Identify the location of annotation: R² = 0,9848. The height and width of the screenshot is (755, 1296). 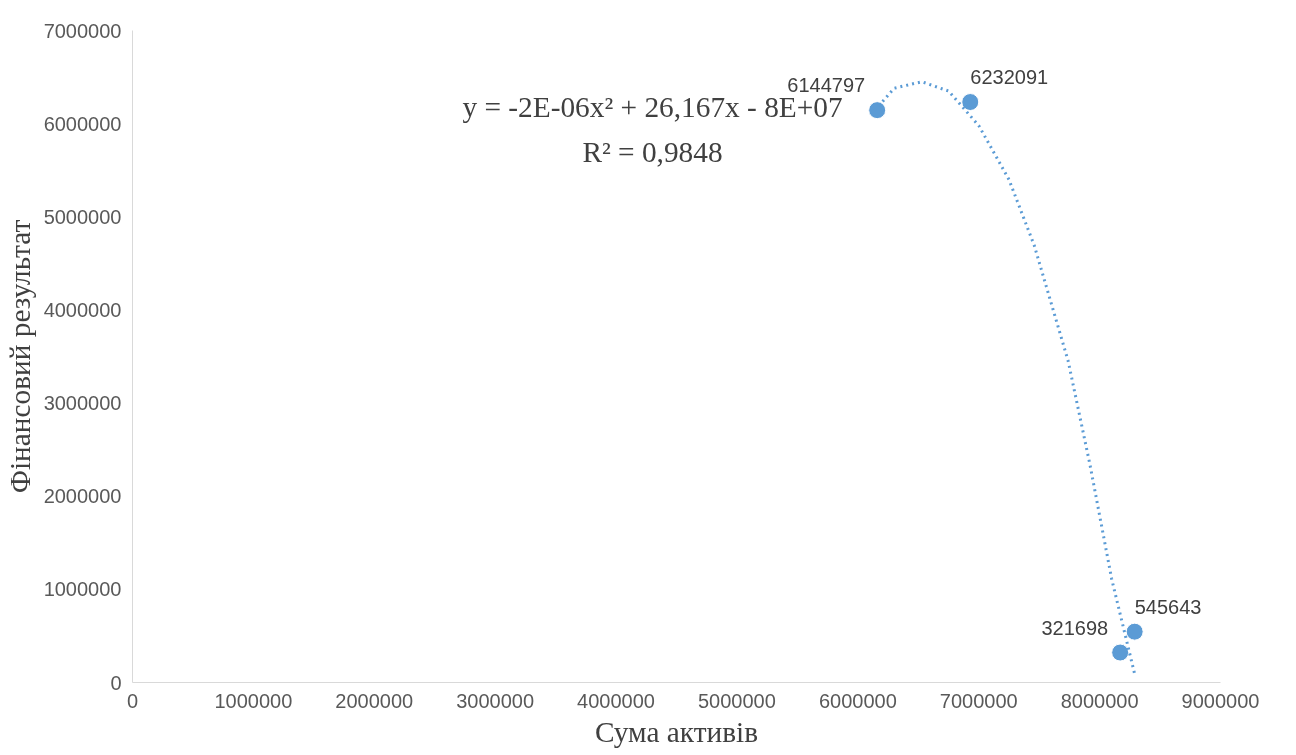
(652, 151).